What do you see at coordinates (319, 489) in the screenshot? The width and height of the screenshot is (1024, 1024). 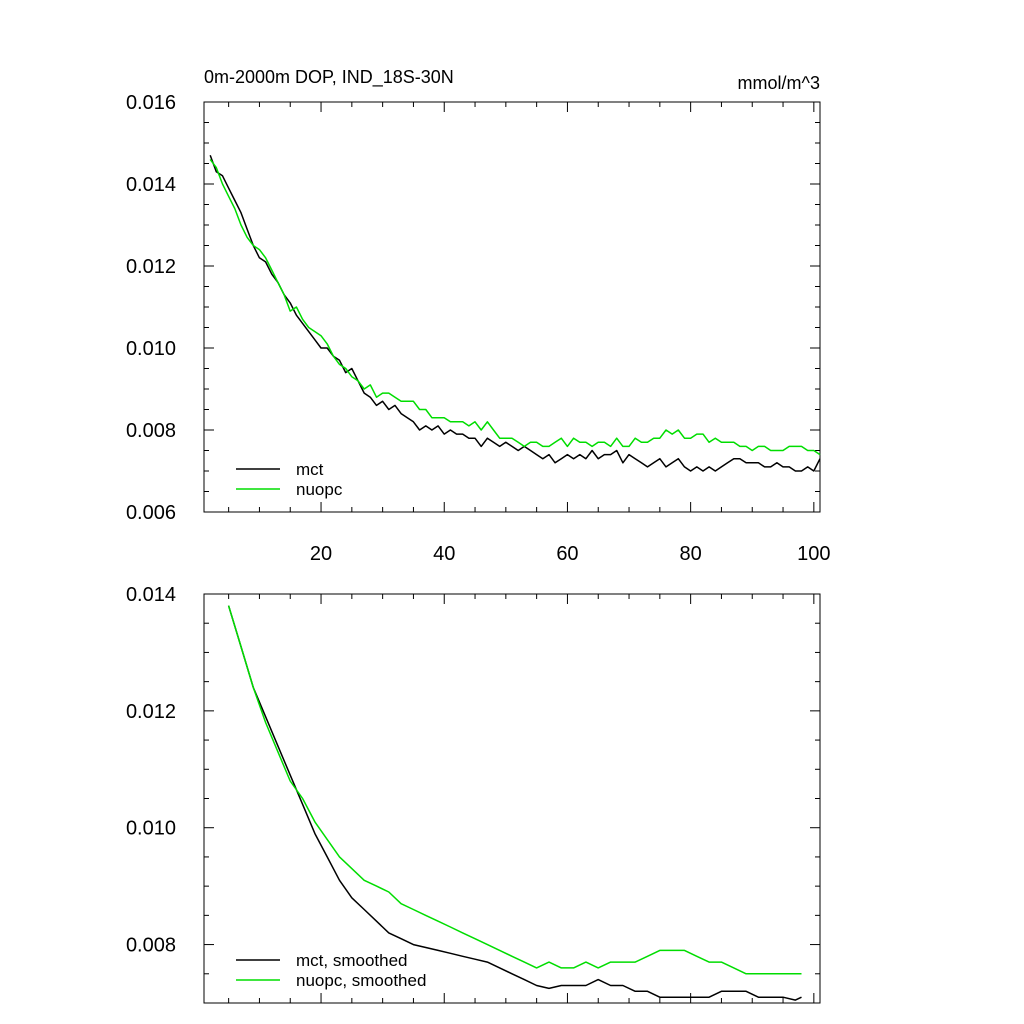 I see `legend-label: nuopc` at bounding box center [319, 489].